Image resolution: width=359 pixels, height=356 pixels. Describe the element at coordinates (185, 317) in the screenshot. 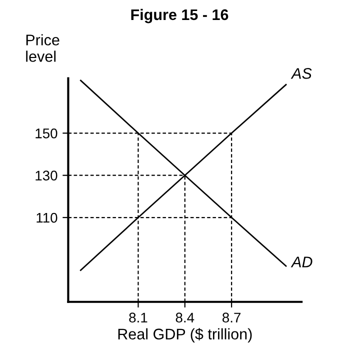

I see `x-tick-label: 8.4` at that location.